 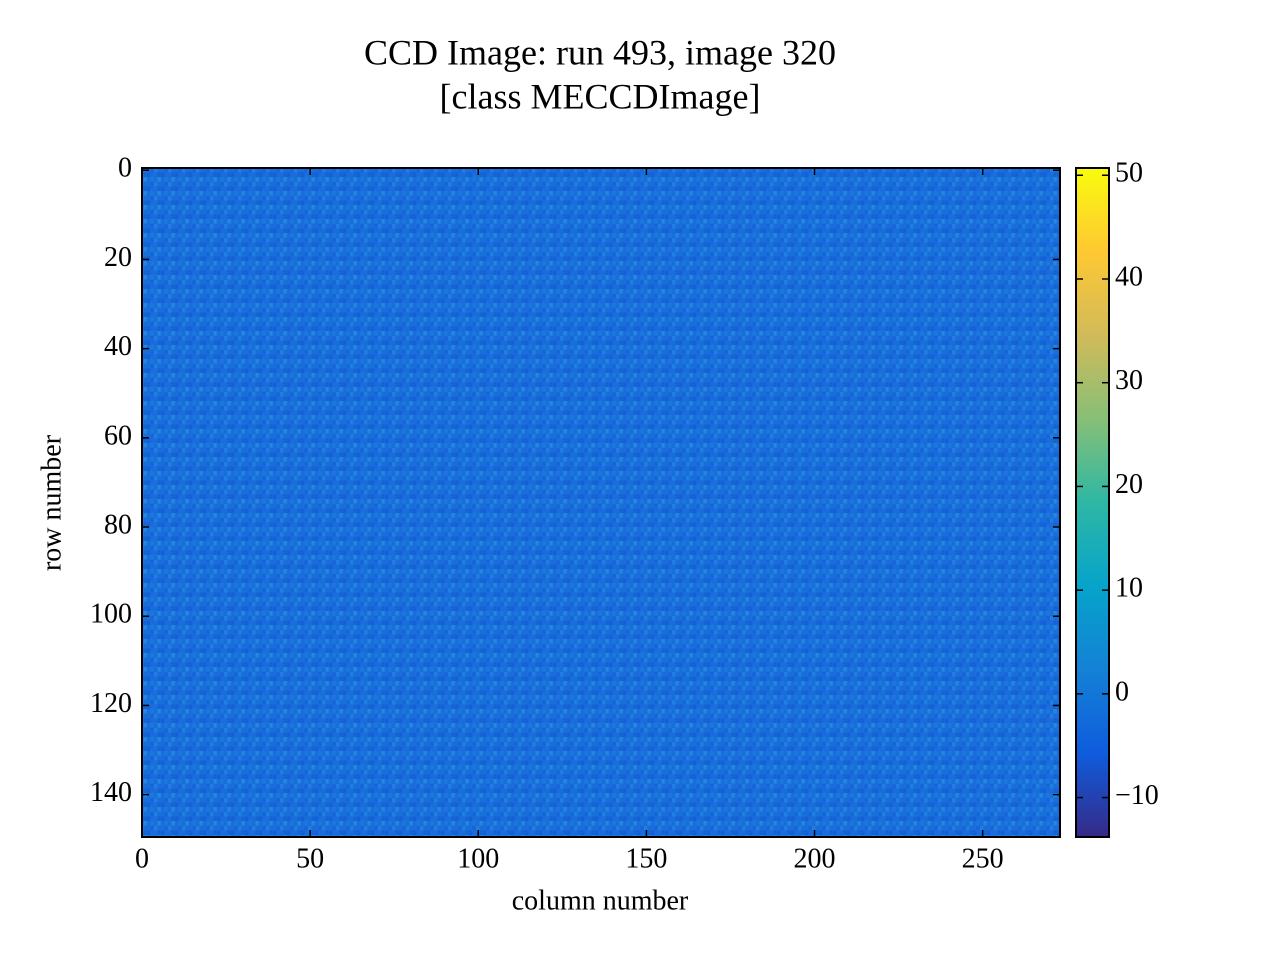 What do you see at coordinates (1129, 588) in the screenshot?
I see `colorbar-tick-label: 10` at bounding box center [1129, 588].